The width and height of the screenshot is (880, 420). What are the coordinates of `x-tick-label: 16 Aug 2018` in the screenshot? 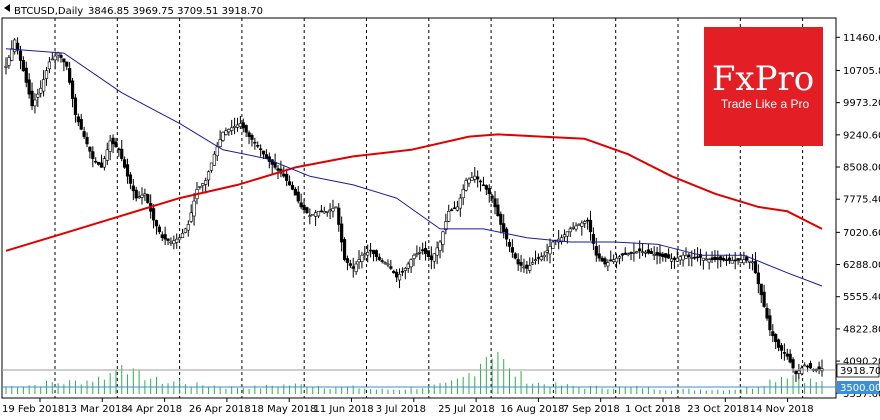 It's located at (532, 409).